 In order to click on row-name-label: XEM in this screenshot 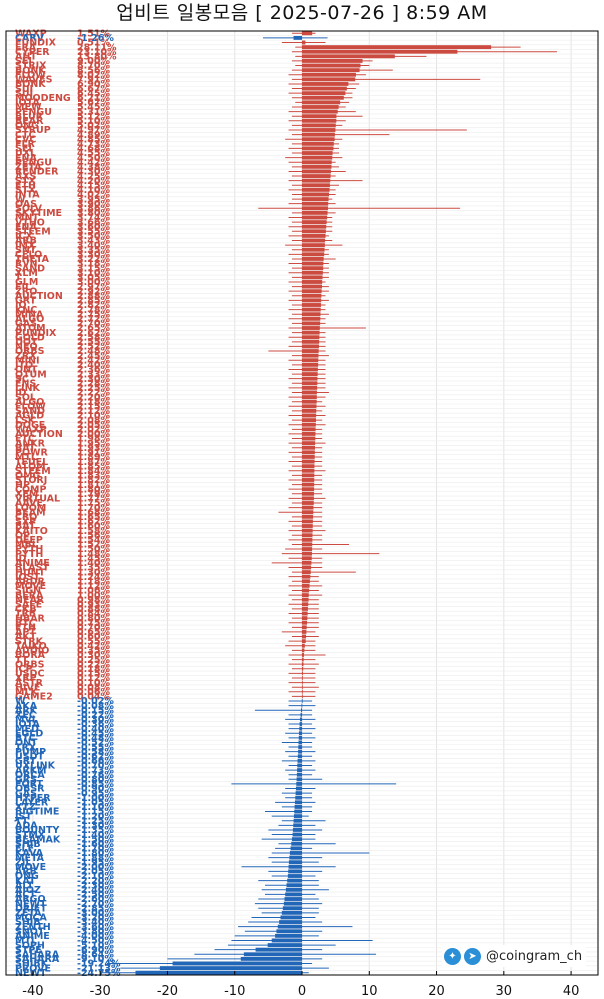, I will do `click(26, 494)`.